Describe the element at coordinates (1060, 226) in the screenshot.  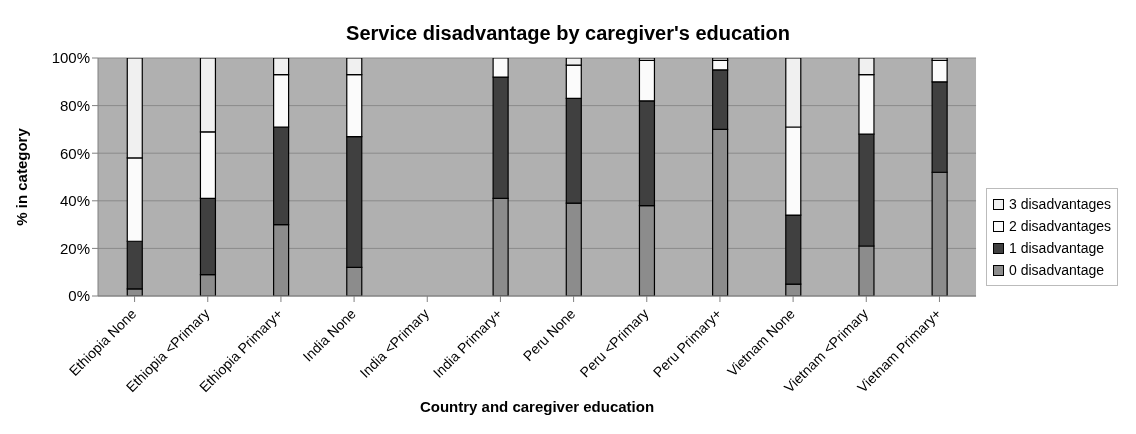
I see `legend-label: 2 disadvantages` at that location.